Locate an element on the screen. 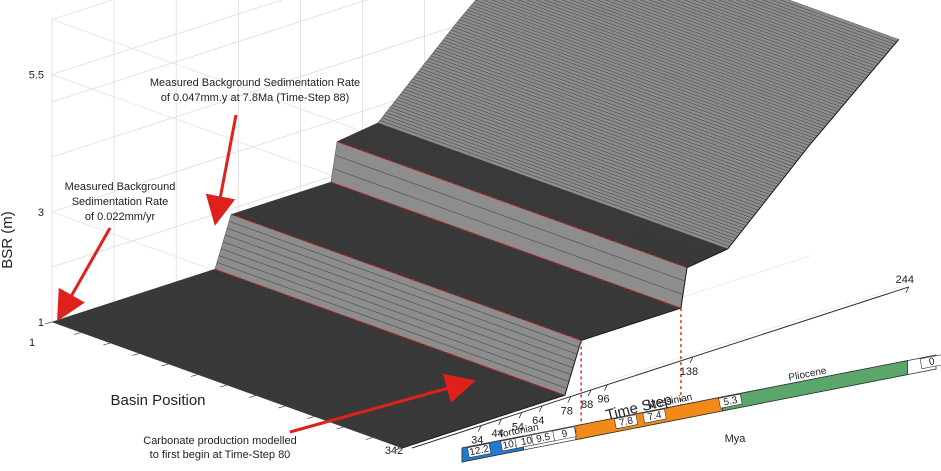 Image resolution: width=941 pixels, height=471 pixels. annotation-line: to first begin at Time-Step 80 is located at coordinates (220, 455).